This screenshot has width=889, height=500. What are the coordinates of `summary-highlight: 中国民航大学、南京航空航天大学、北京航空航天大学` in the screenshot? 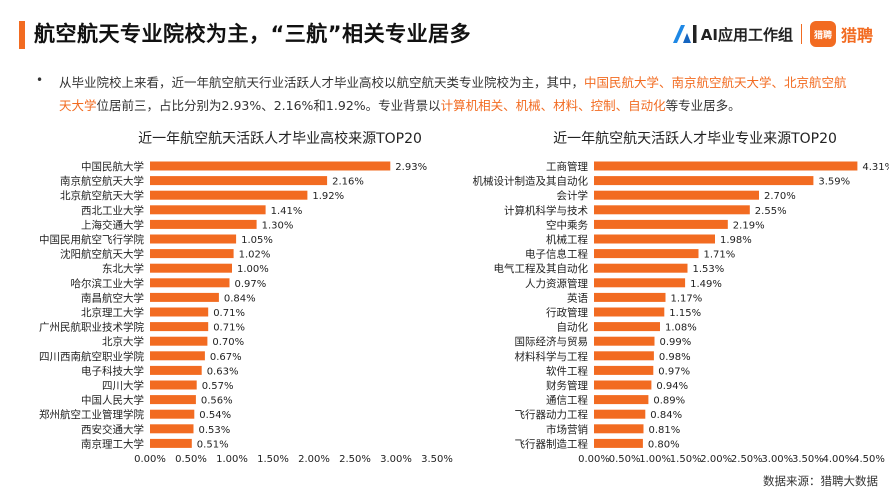 It's located at (453, 94).